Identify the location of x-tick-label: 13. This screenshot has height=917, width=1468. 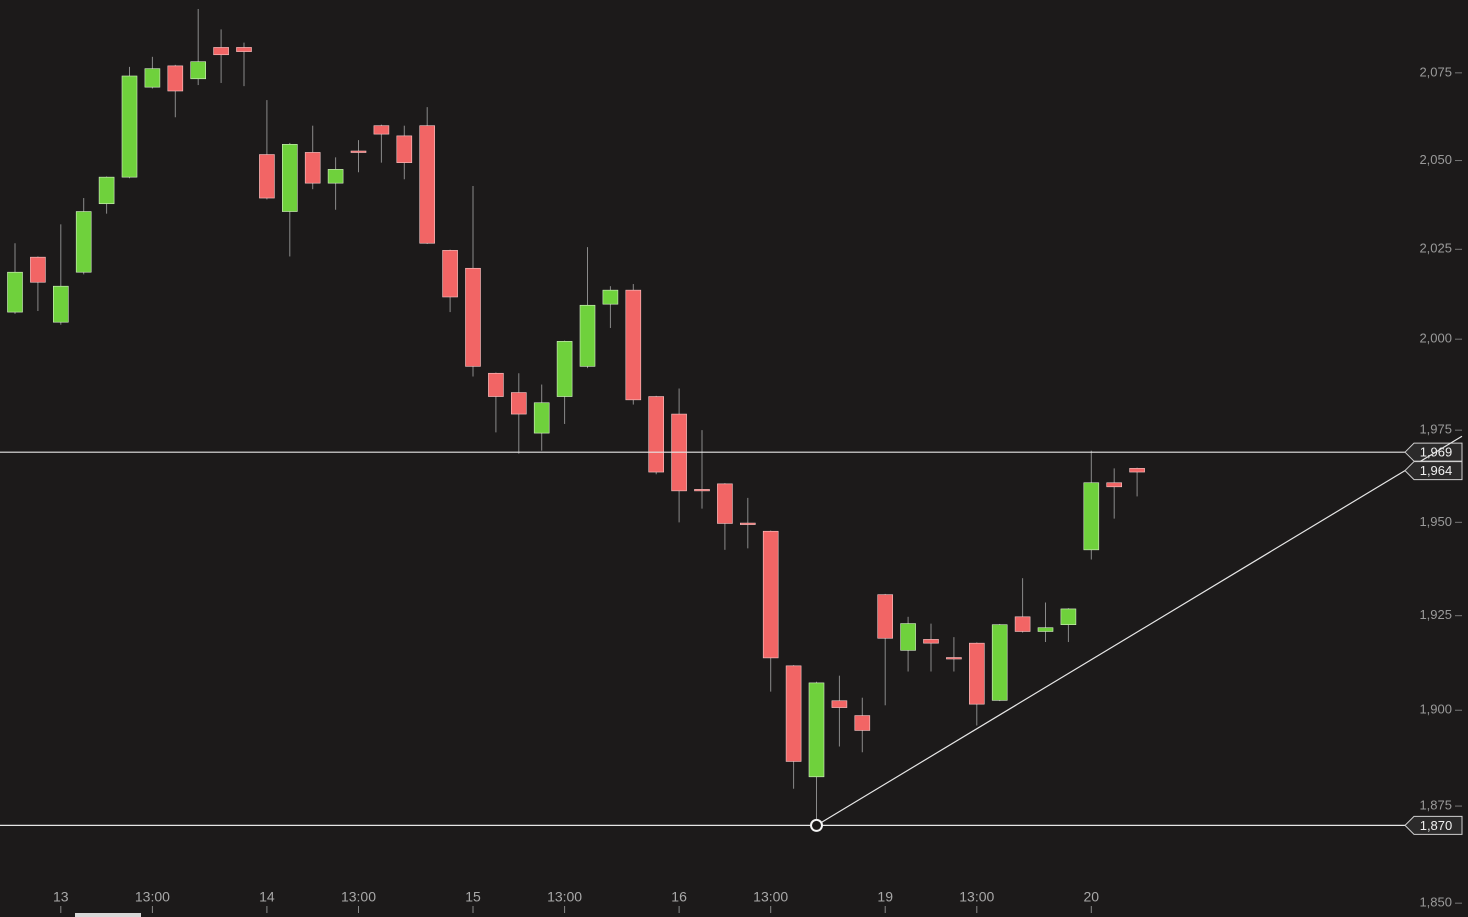
(61, 897).